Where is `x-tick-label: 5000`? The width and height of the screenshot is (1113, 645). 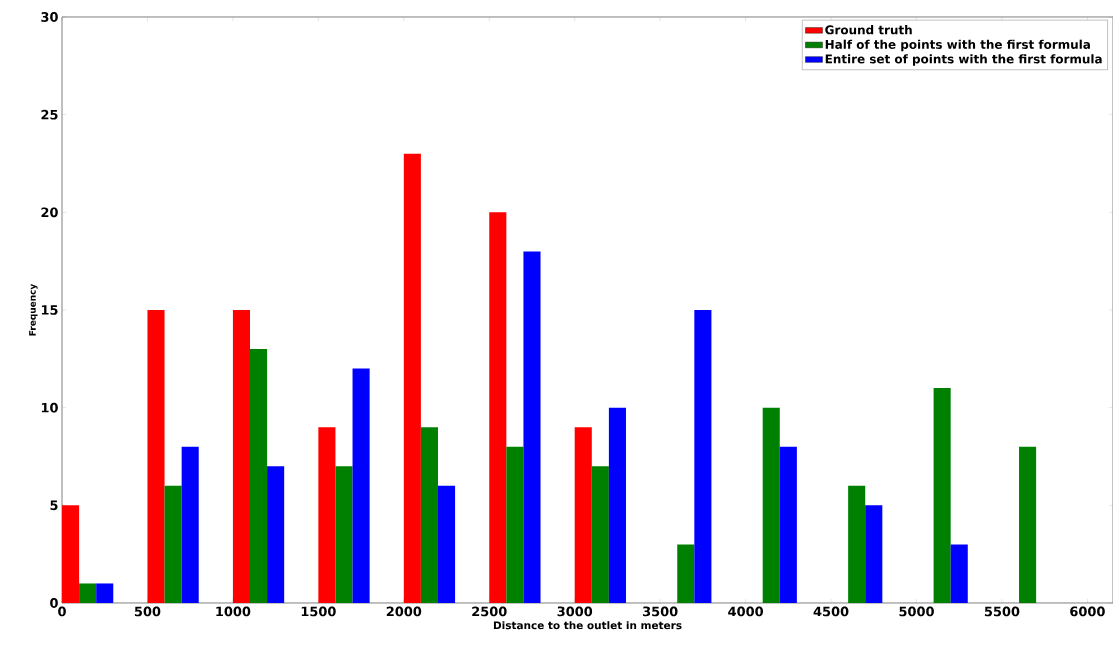
x-tick-label: 5000 is located at coordinates (916, 611).